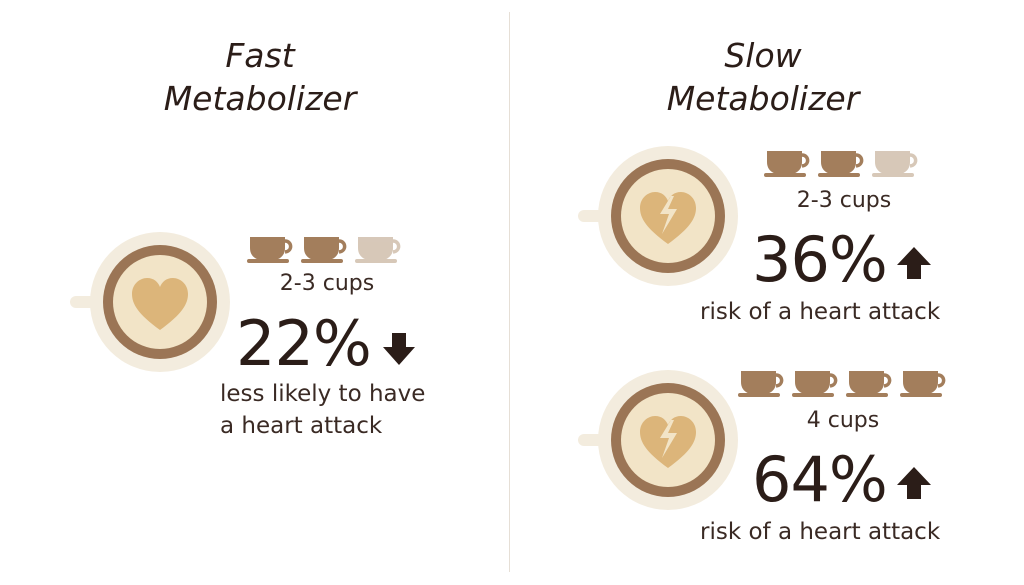  What do you see at coordinates (820, 479) in the screenshot?
I see `slow-percent-2: 64%` at bounding box center [820, 479].